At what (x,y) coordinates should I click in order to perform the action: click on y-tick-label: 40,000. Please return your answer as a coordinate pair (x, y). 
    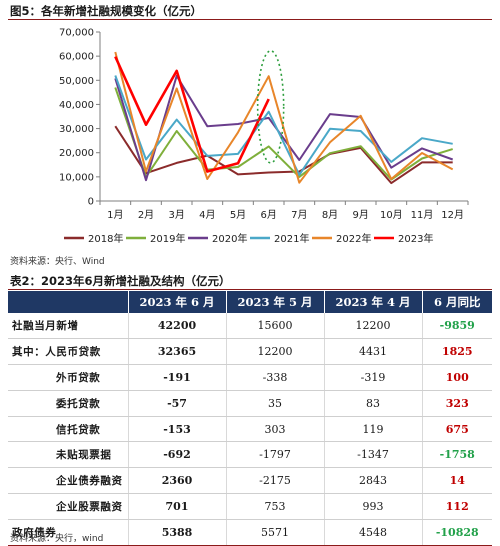
    Looking at the image, I should click on (76, 105).